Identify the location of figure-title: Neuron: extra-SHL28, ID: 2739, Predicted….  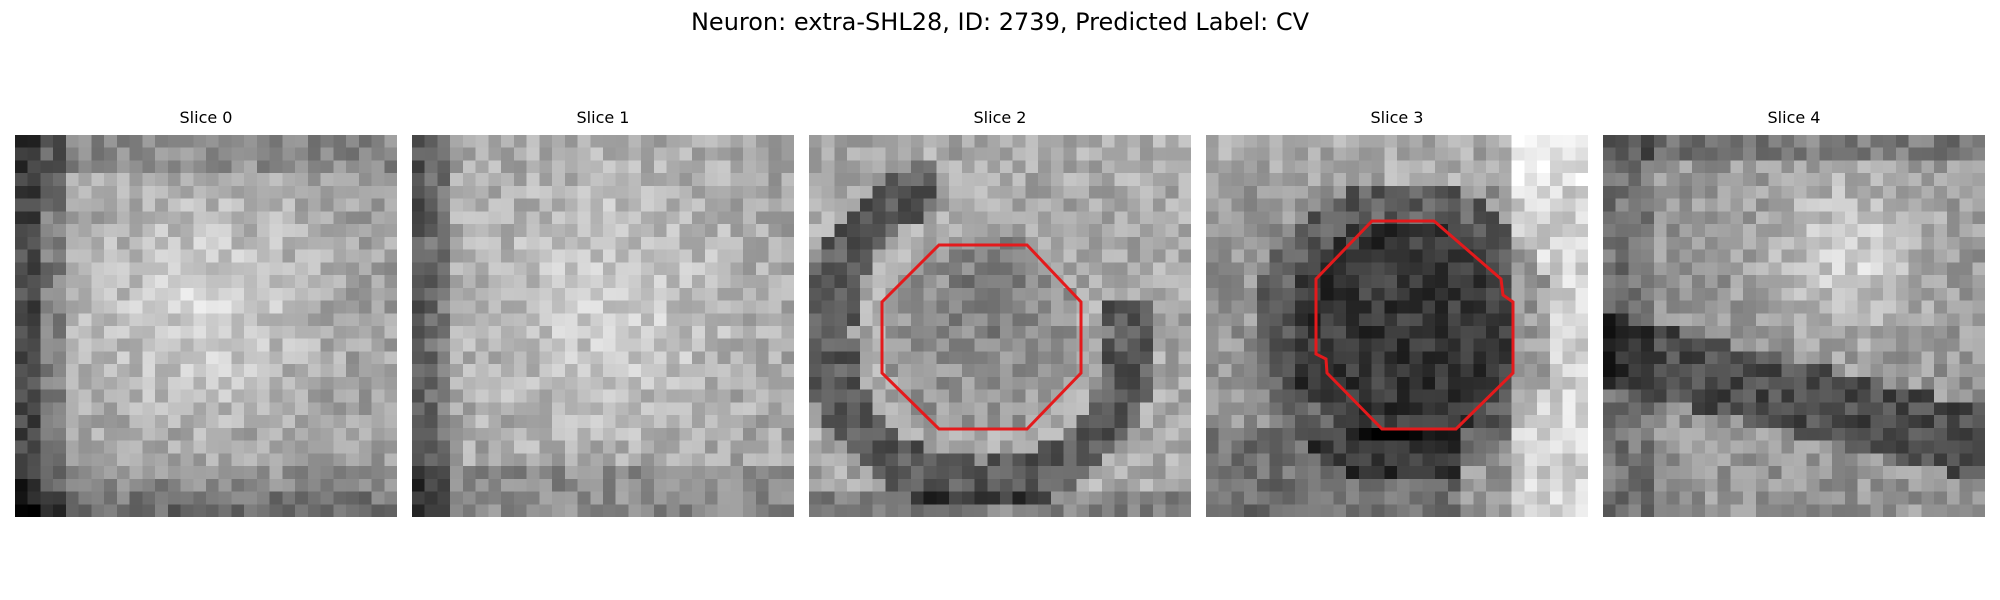
(1000, 22).